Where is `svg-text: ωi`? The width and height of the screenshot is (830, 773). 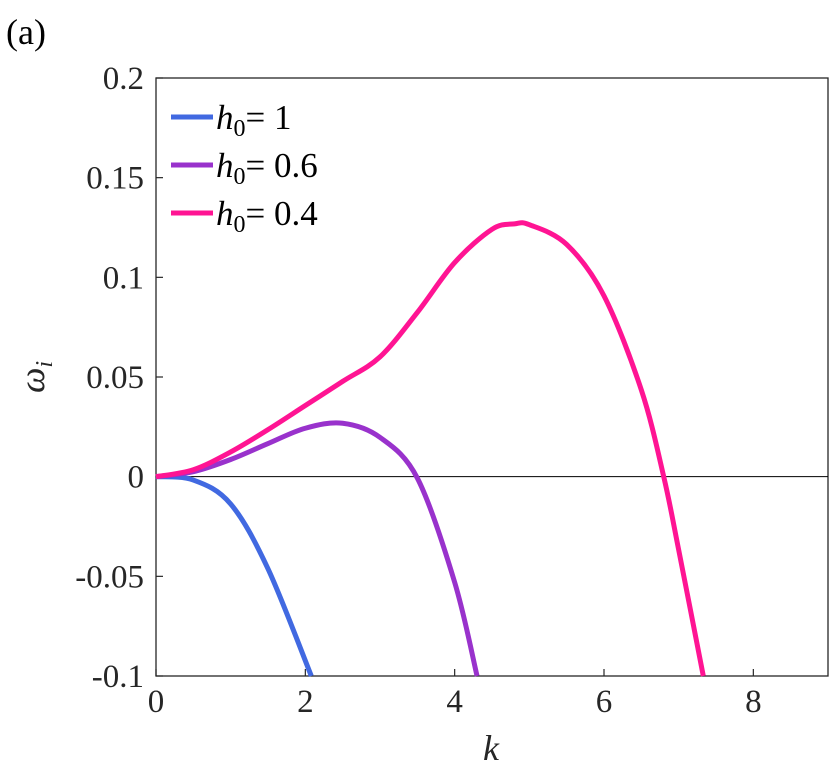
svg-text: ωi is located at coordinates (35, 377).